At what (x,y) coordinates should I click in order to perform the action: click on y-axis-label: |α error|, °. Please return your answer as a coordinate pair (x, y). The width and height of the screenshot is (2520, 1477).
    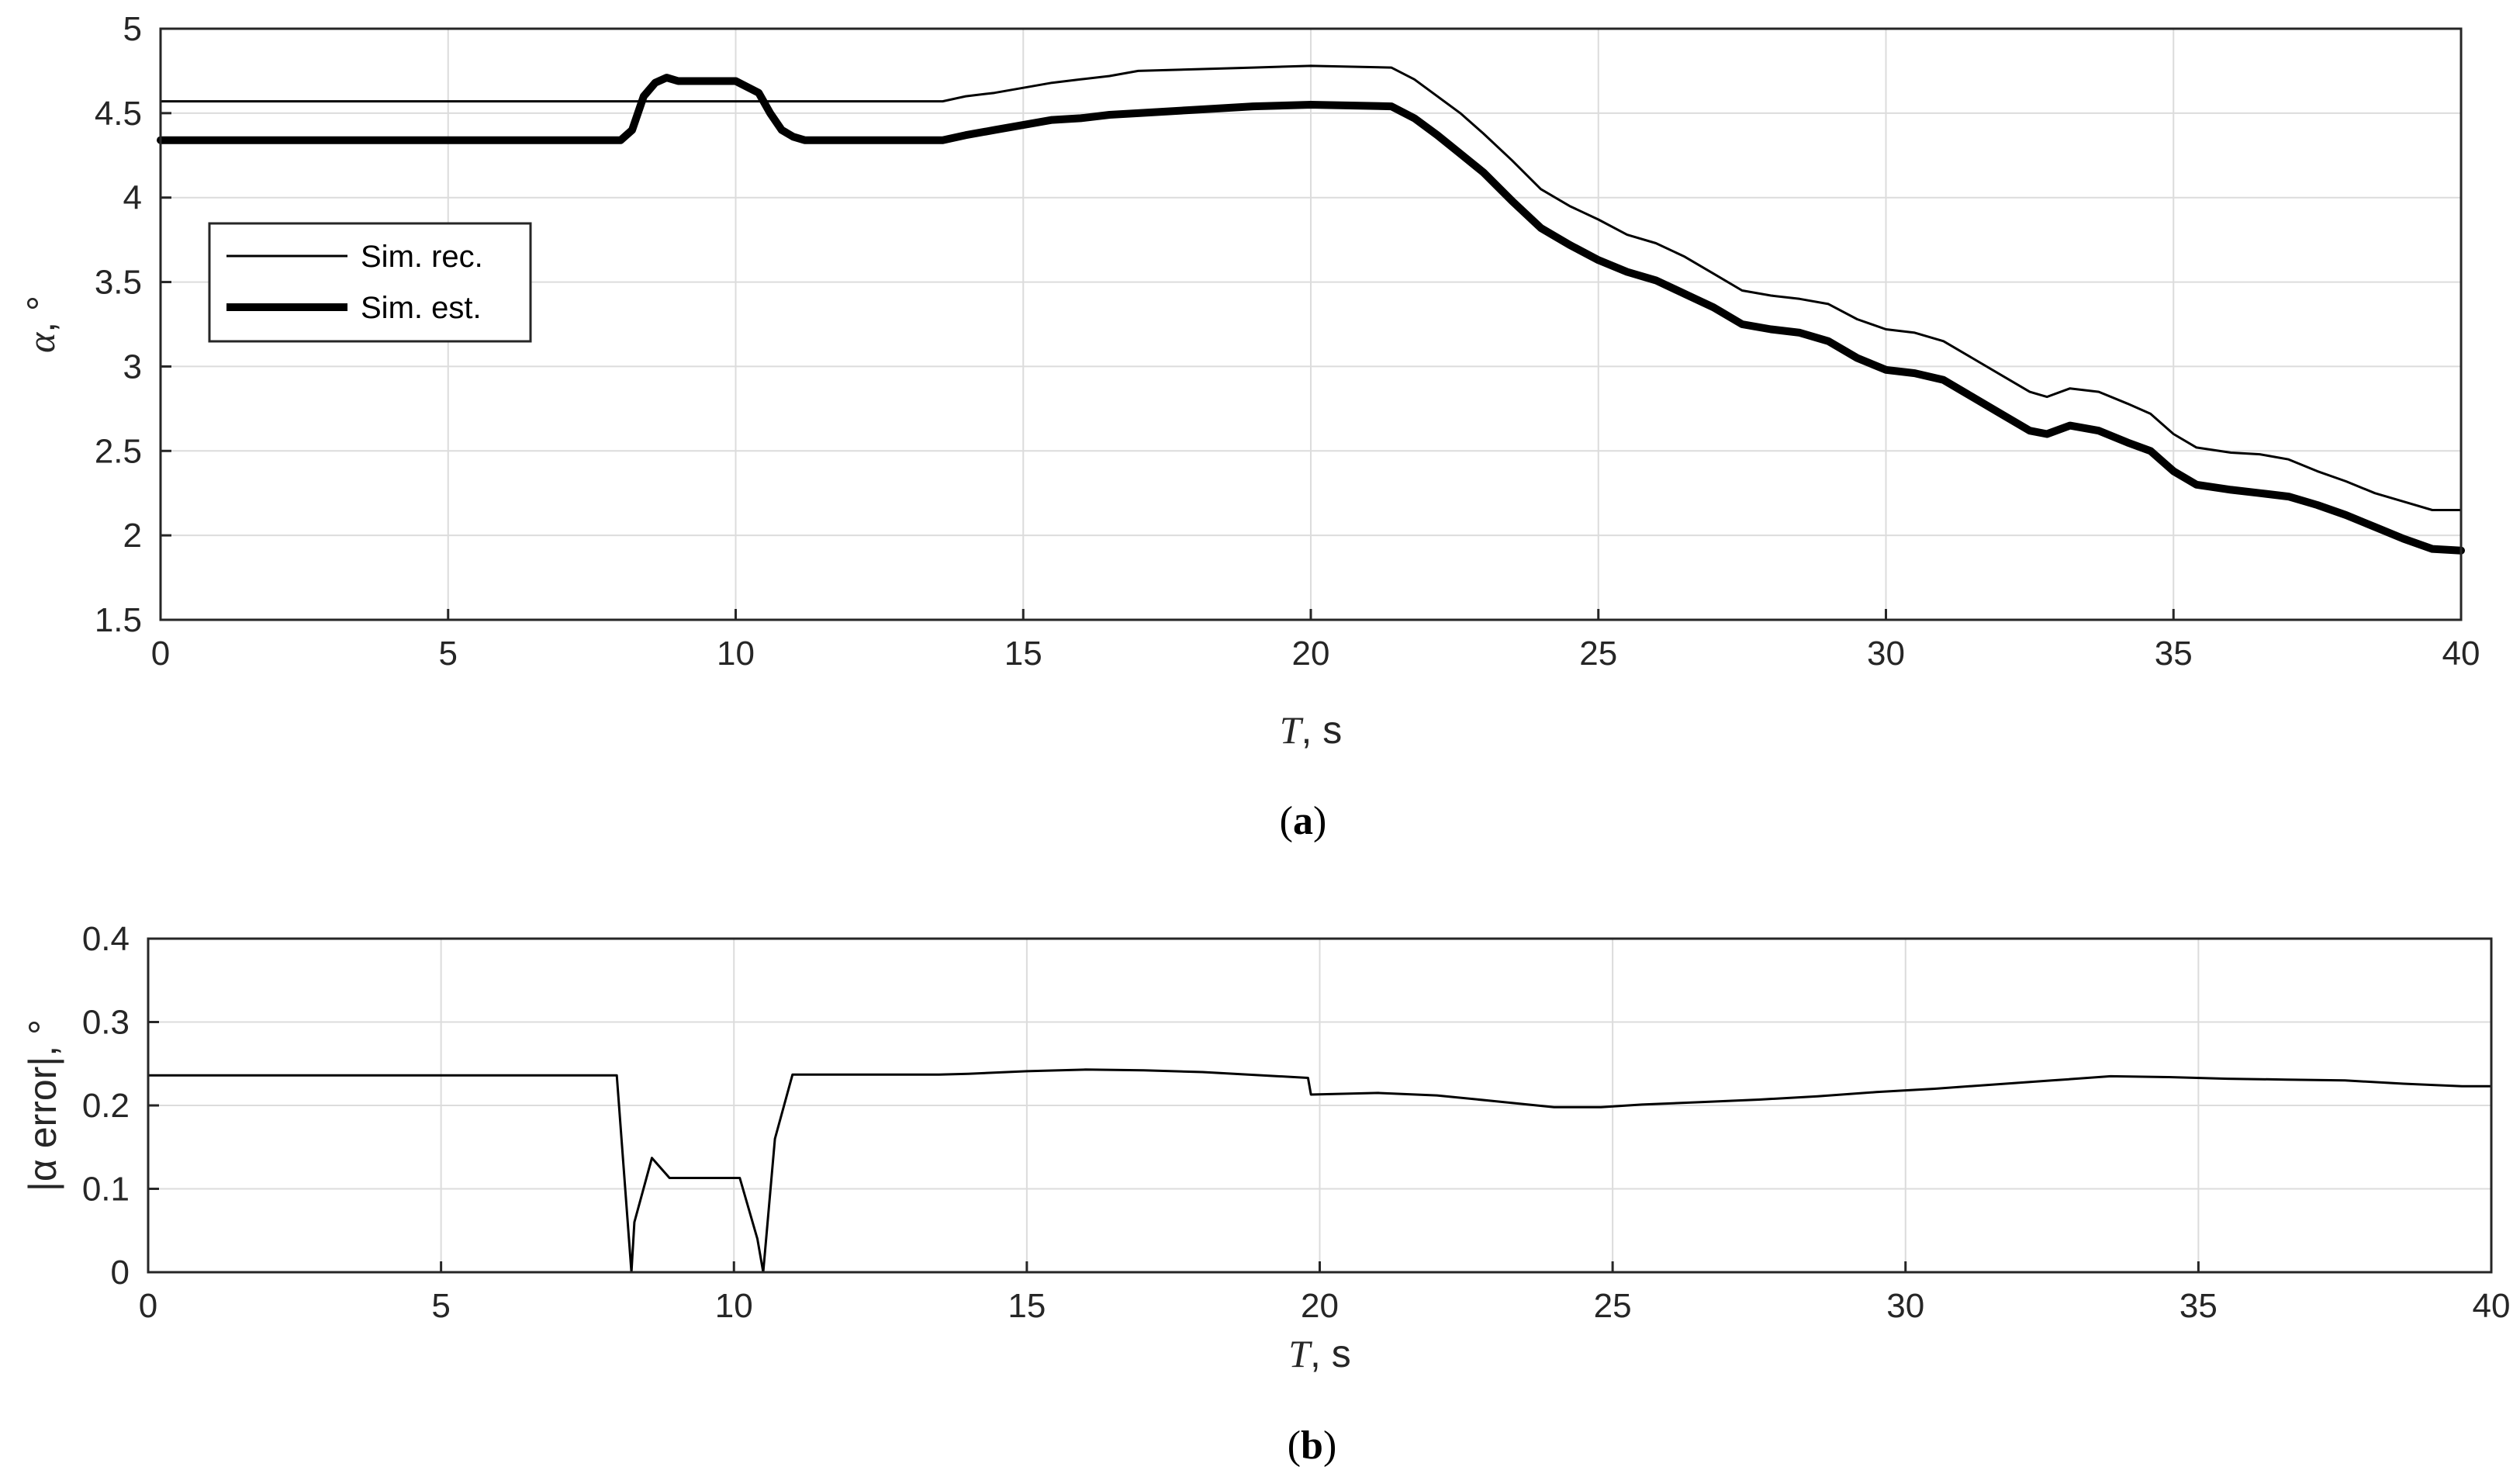
    Looking at the image, I should click on (43, 1105).